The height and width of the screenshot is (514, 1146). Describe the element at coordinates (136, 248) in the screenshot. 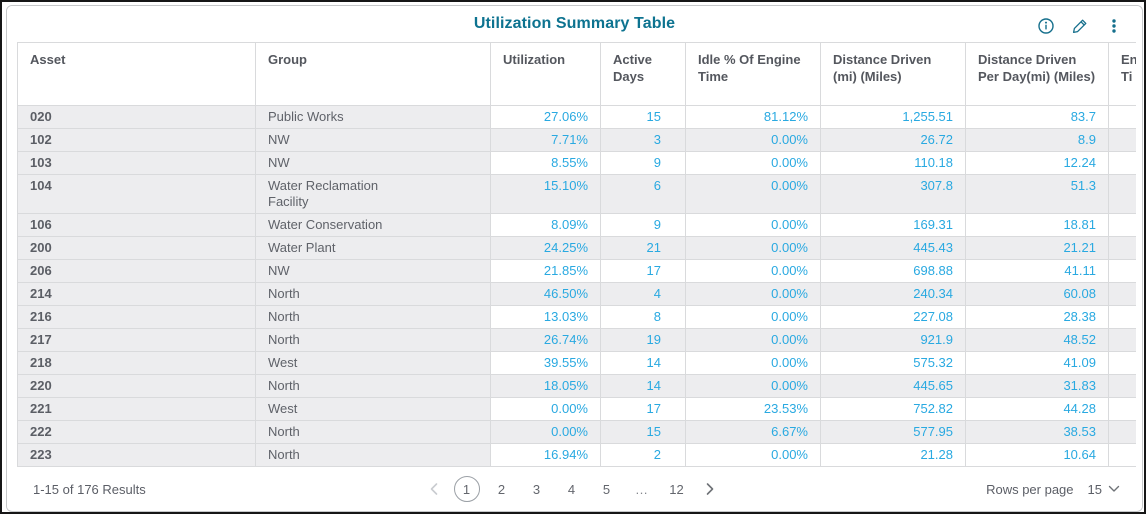

I see `cell-asset: 200` at that location.